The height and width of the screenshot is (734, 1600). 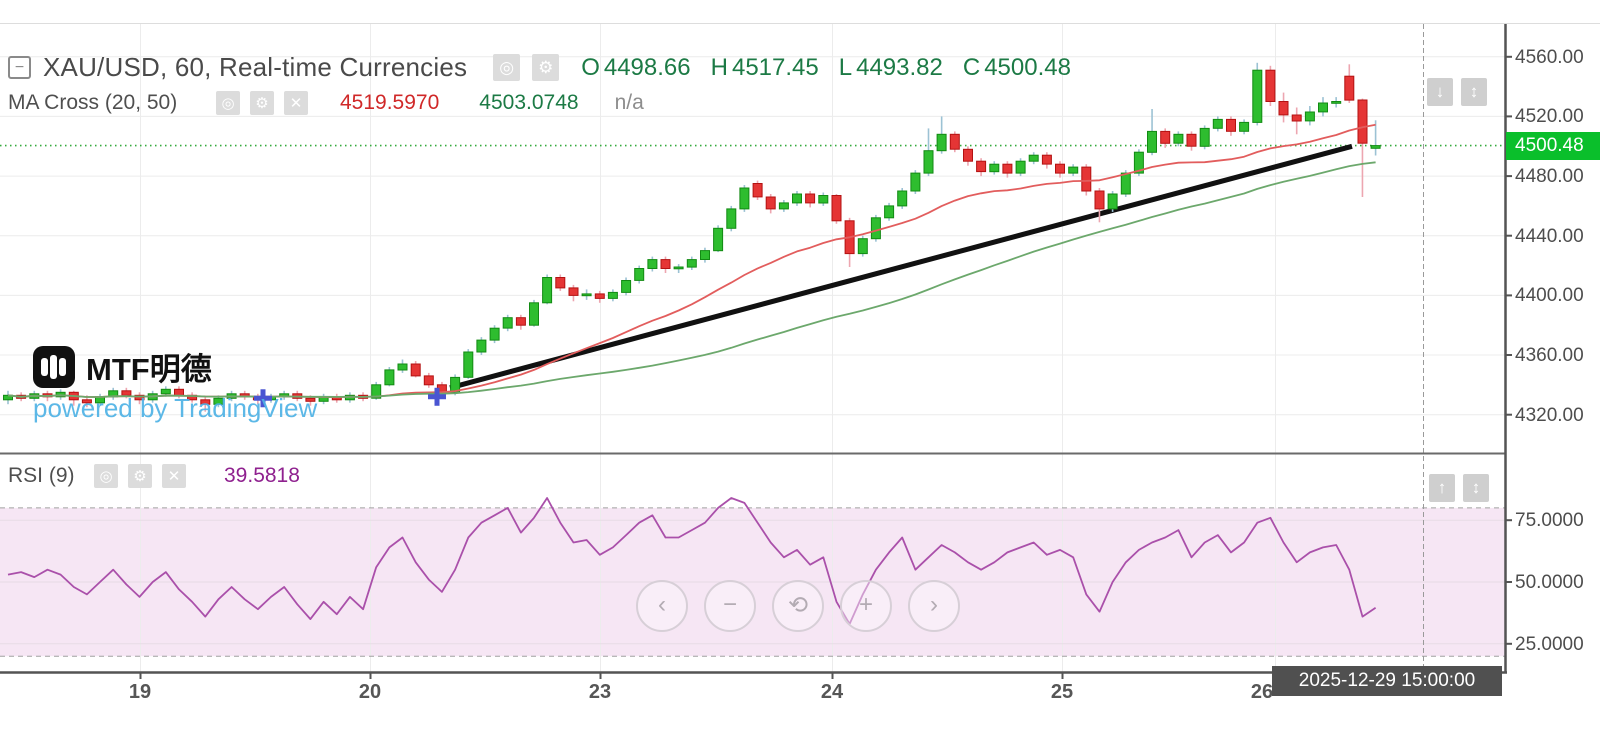 What do you see at coordinates (149, 369) in the screenshot?
I see `brand-name: MTF明德` at bounding box center [149, 369].